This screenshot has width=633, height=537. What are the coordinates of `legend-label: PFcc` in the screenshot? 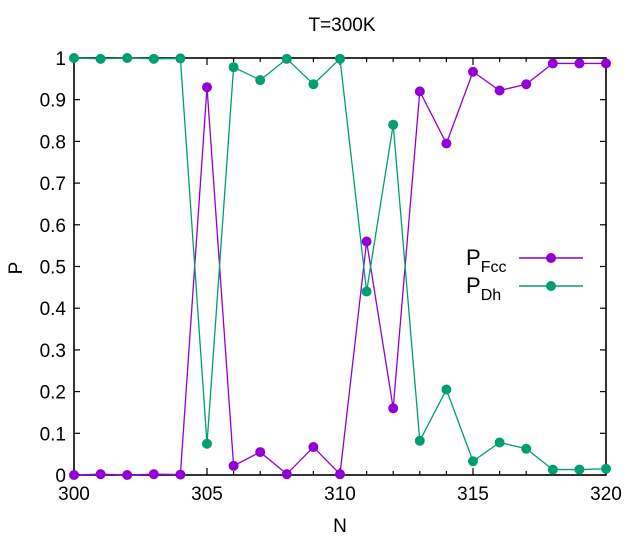 It's located at (486, 260).